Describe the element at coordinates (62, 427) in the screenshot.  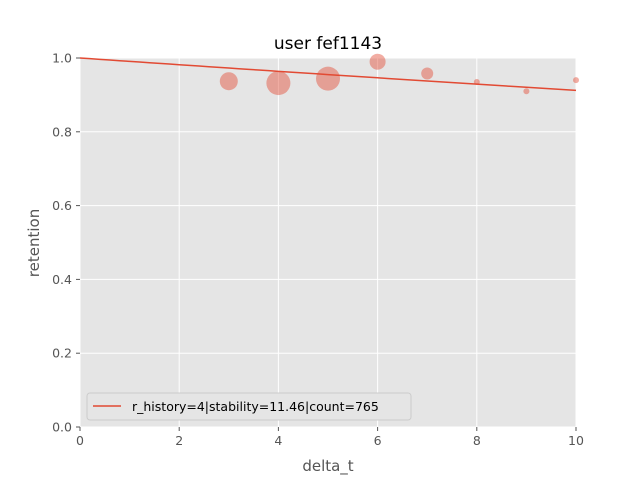
I see `y-tick-label: 0.0` at that location.